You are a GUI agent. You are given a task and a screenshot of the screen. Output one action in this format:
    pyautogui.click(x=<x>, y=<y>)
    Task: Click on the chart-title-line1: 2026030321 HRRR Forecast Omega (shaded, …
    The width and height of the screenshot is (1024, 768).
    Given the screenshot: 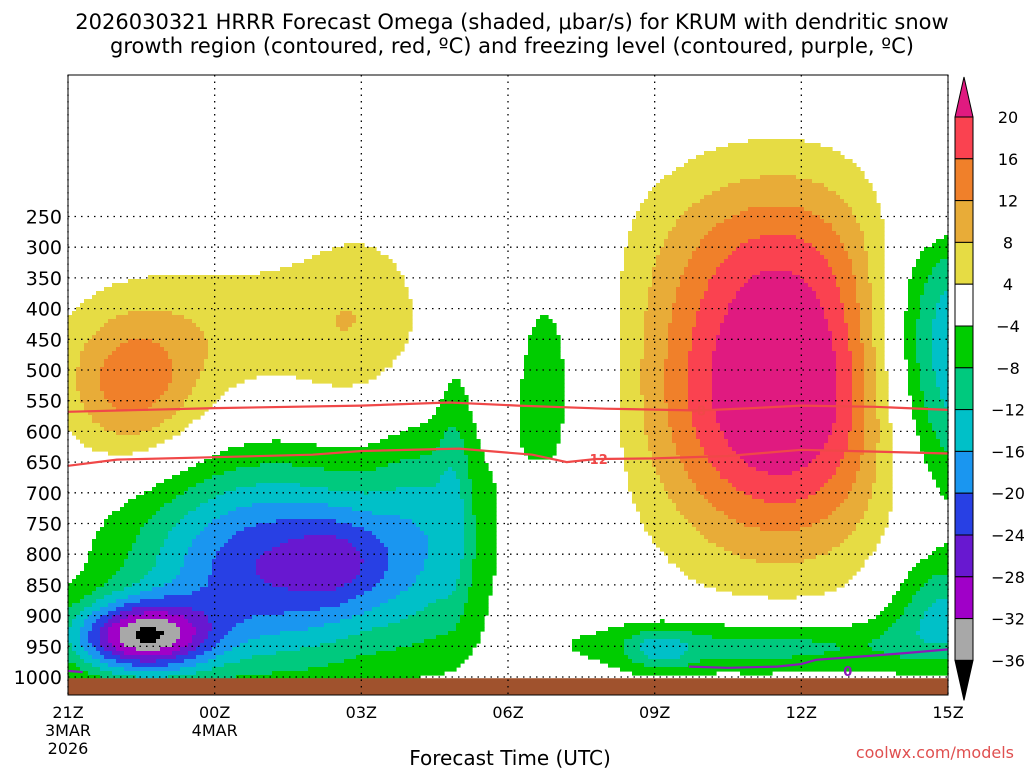 What is the action you would take?
    pyautogui.click(x=511, y=22)
    